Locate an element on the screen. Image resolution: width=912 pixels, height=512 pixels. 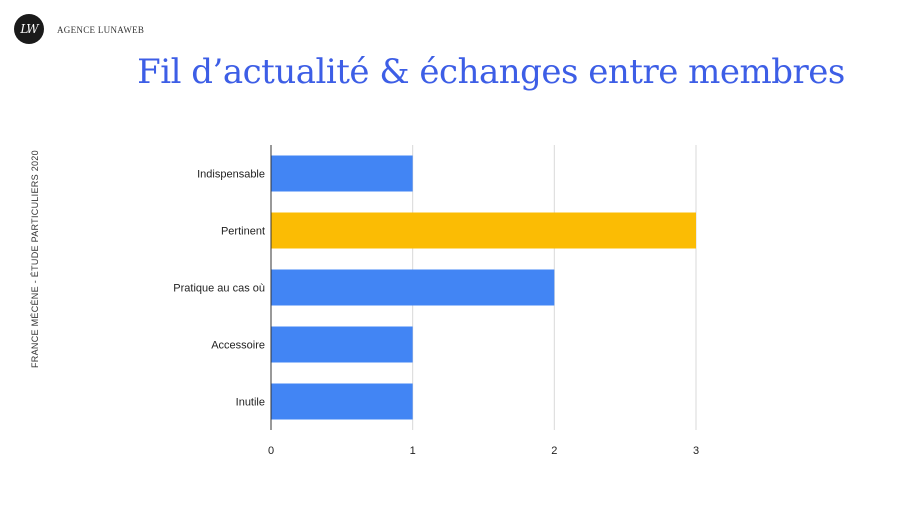
bar-accessoire is located at coordinates (342, 344).